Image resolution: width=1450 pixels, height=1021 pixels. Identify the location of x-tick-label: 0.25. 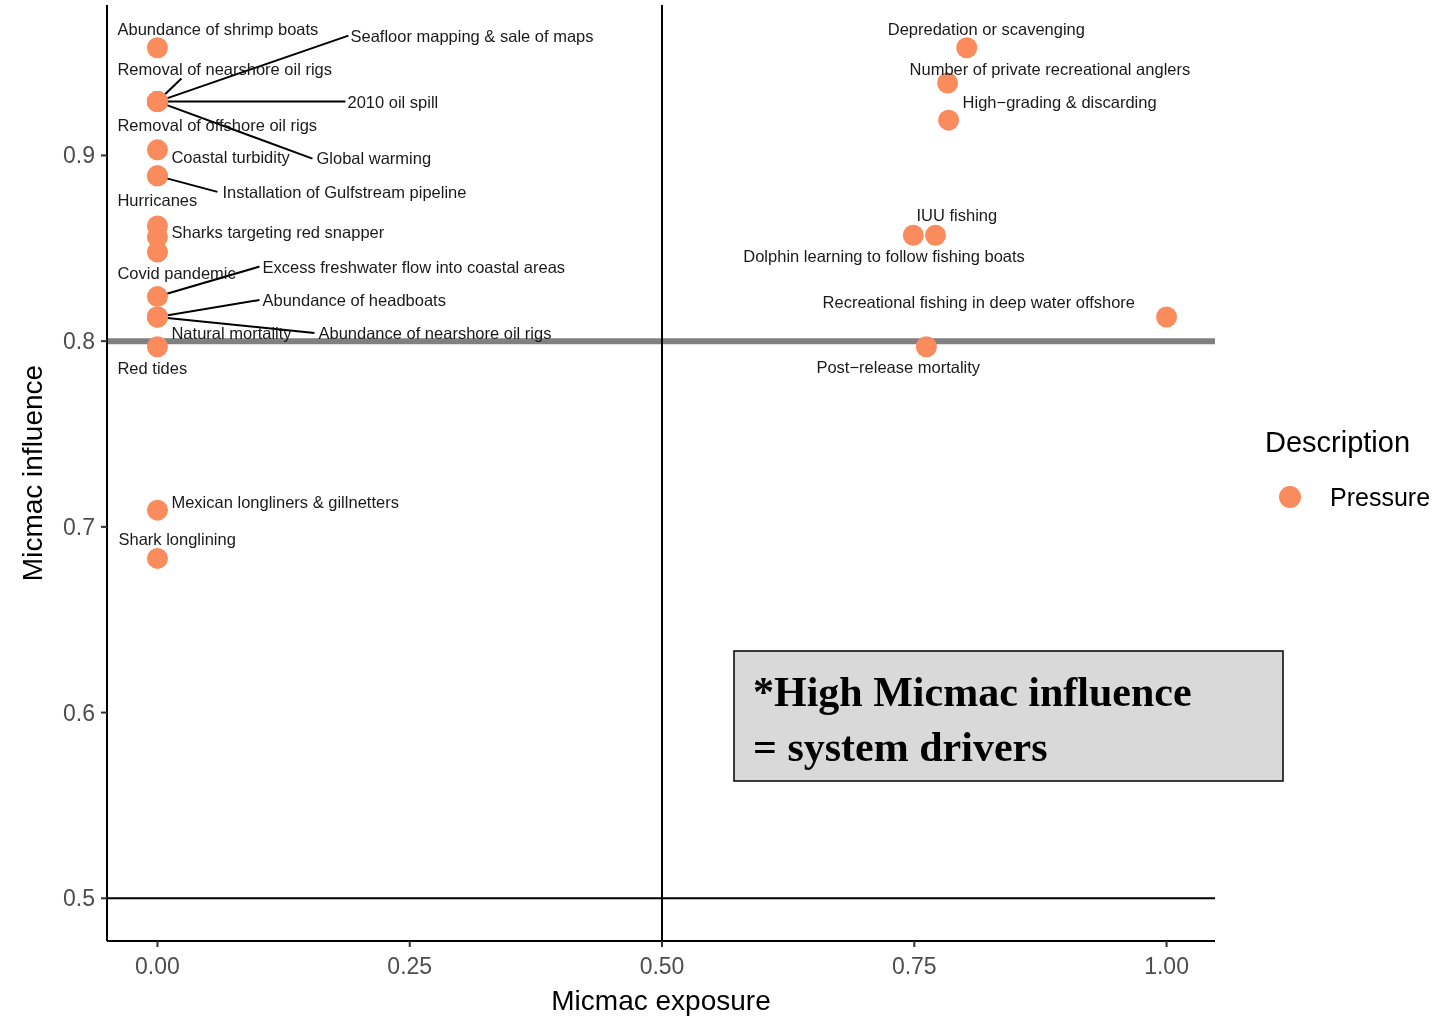
(410, 966).